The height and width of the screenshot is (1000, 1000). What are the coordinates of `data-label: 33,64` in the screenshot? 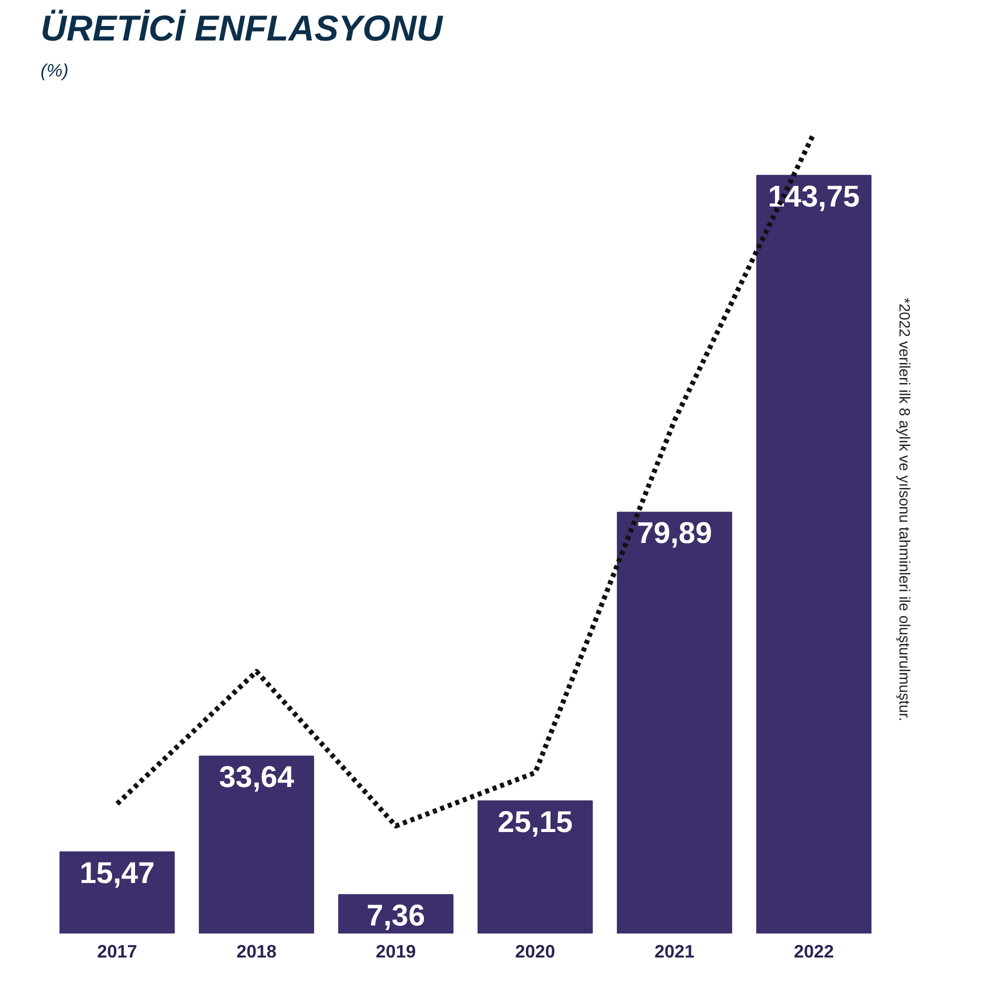 It's located at (256, 777).